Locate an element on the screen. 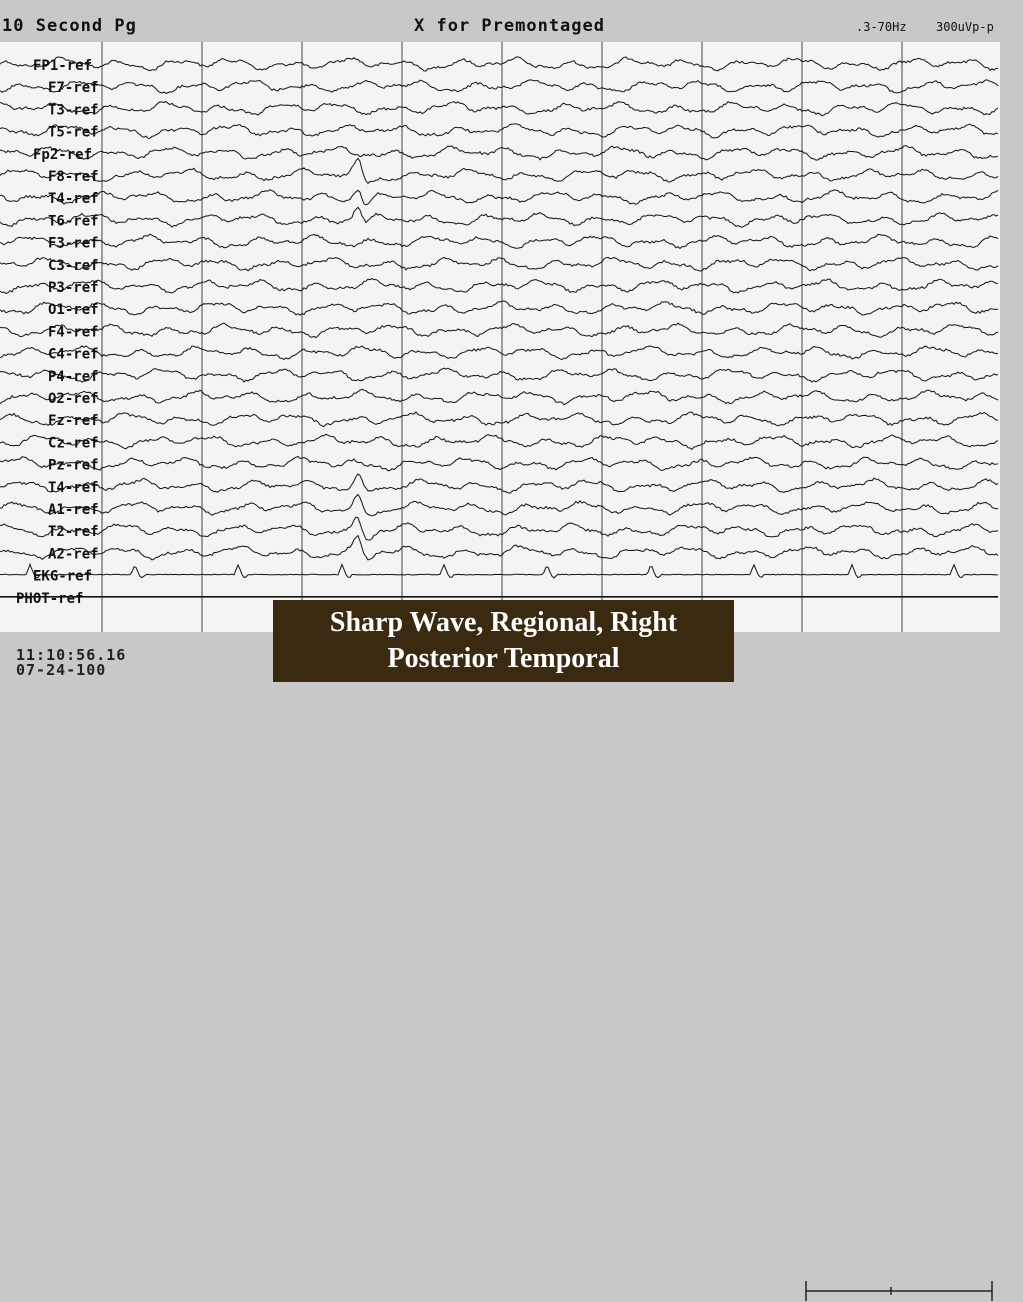  channel-label: FP1-ref is located at coordinates (62, 66).